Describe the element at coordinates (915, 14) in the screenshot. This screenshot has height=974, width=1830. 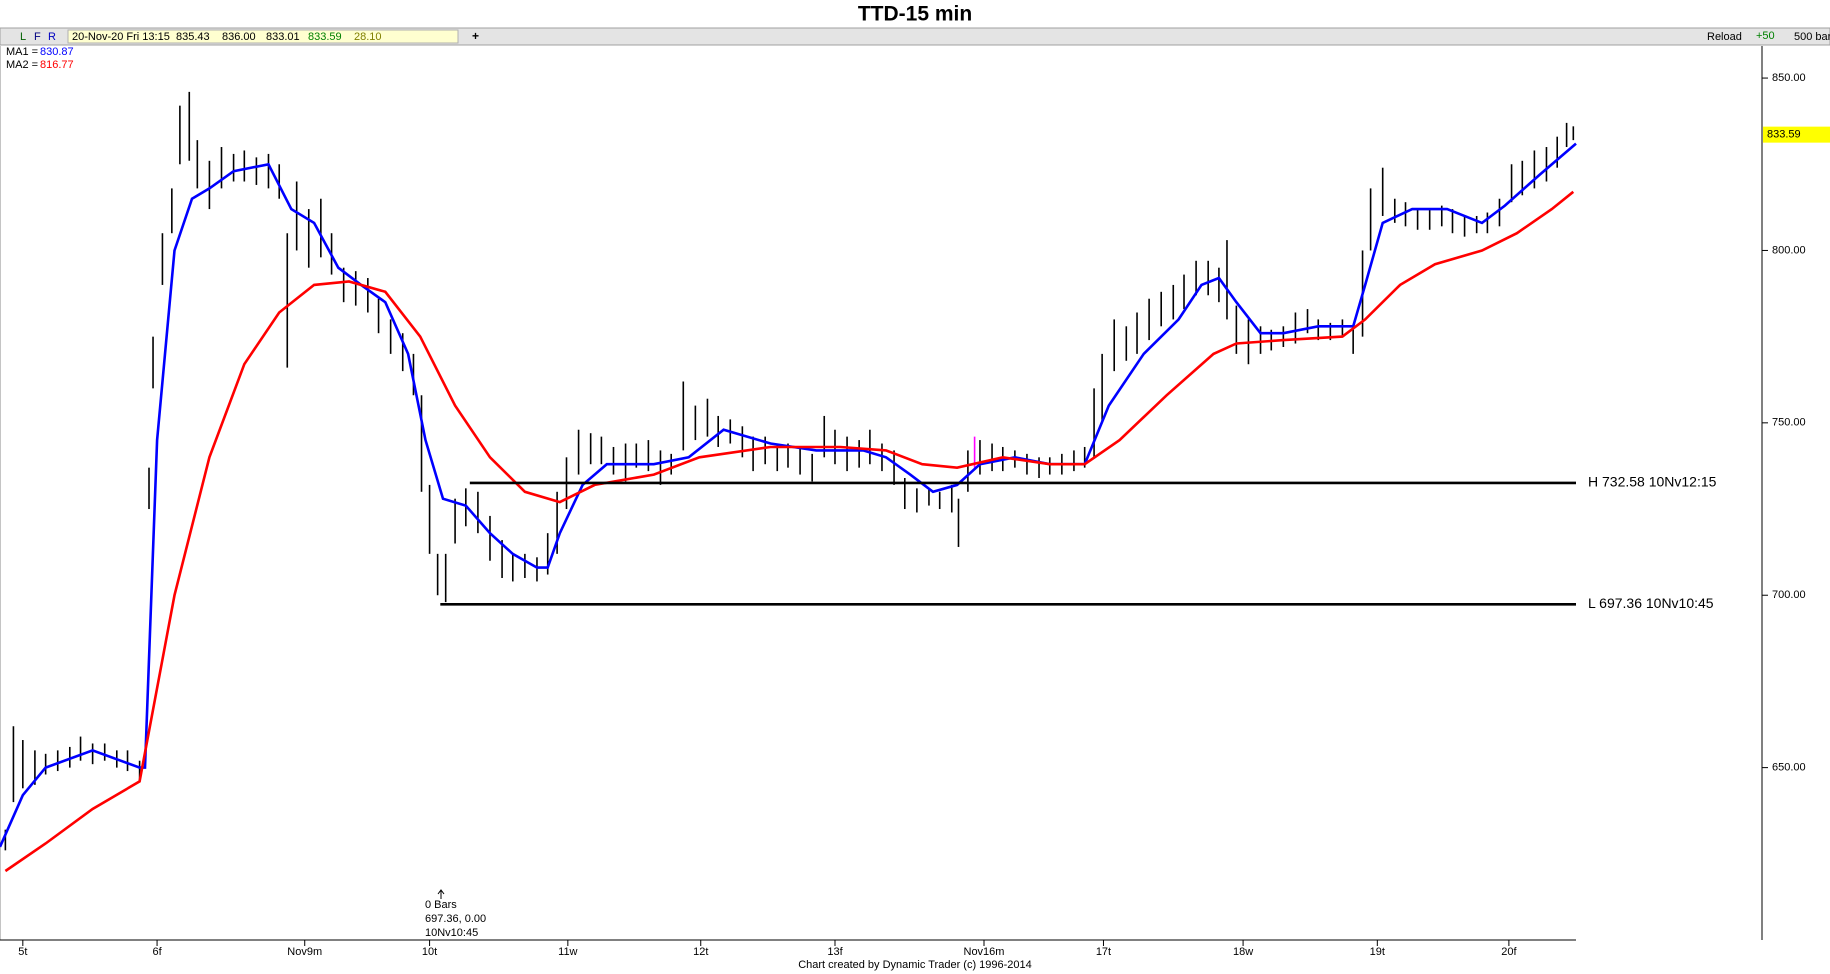
I see `chart-title: TTD-15 min` at that location.